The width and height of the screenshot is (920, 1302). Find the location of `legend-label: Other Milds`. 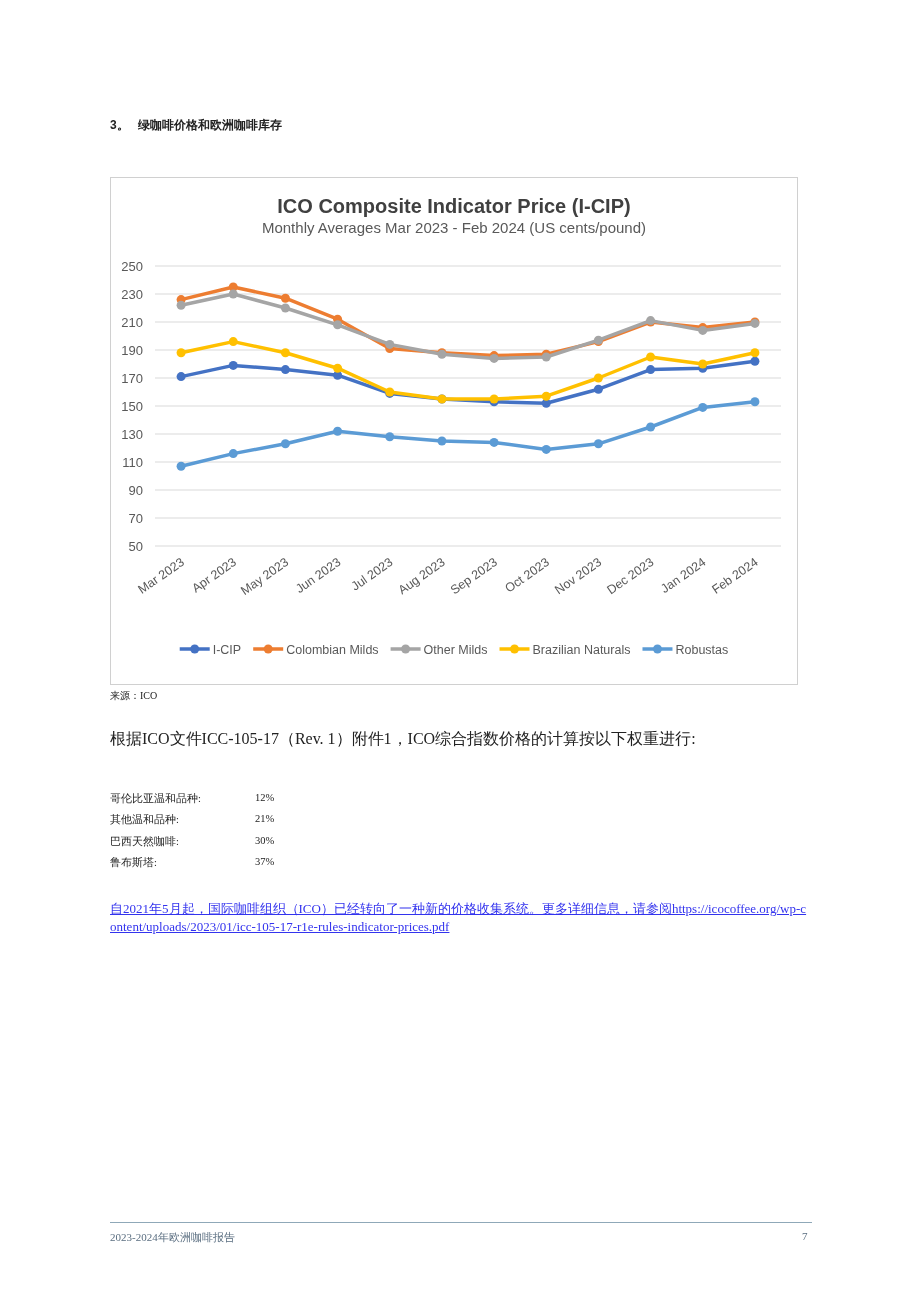

legend-label: Other Milds is located at coordinates (455, 649).